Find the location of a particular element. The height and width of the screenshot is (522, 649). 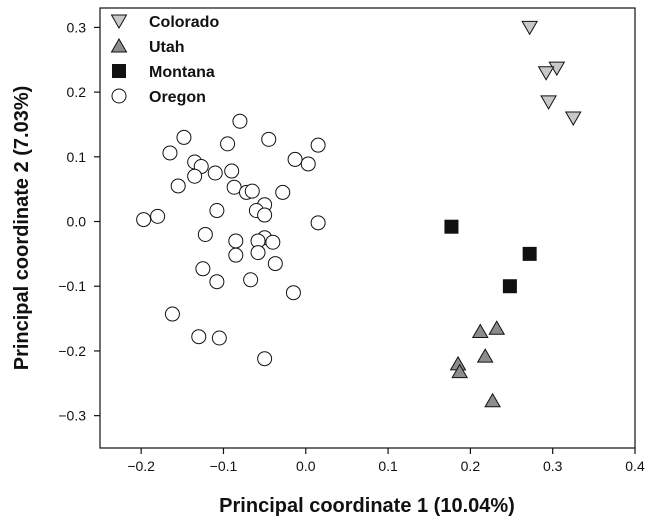

x-tick-label: 0.1 is located at coordinates (388, 466).